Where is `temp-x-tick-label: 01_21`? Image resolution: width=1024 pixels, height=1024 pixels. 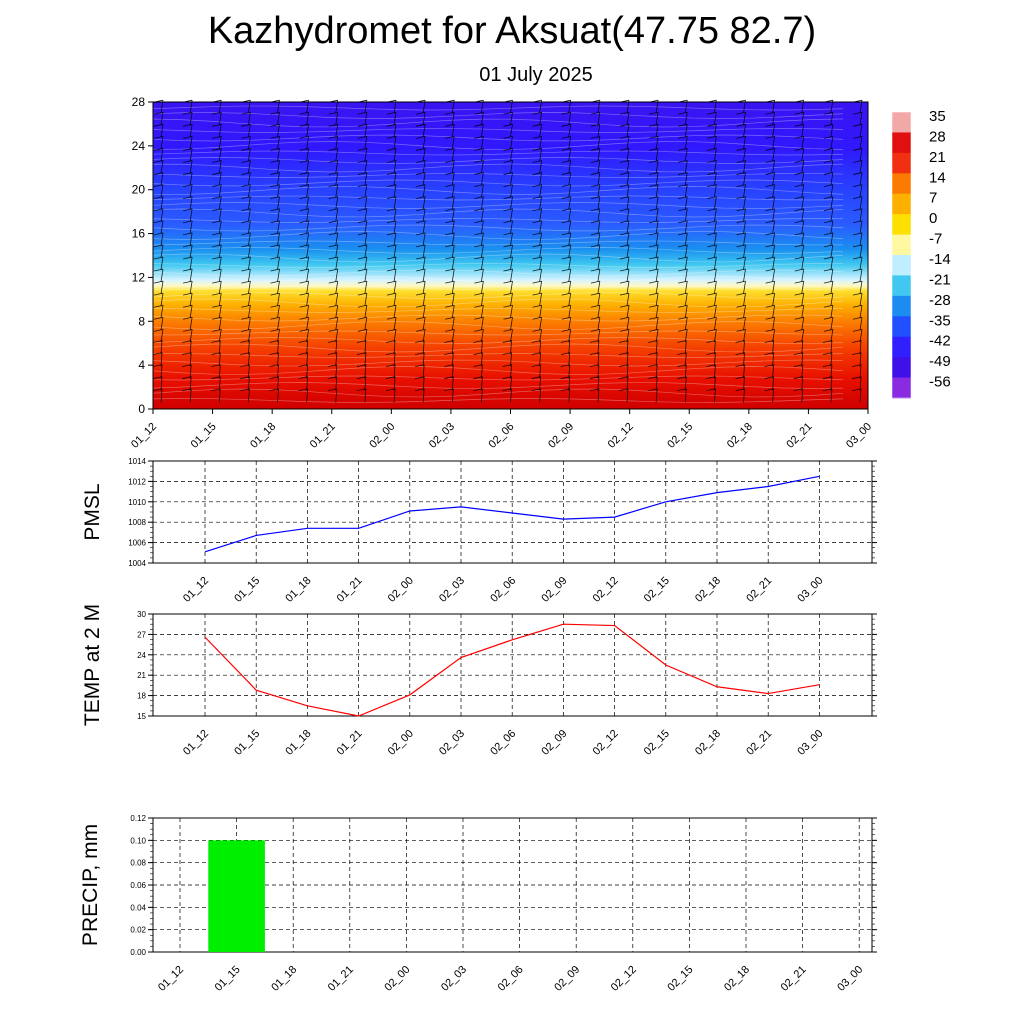
temp-x-tick-label: 01_21 is located at coordinates (350, 743).